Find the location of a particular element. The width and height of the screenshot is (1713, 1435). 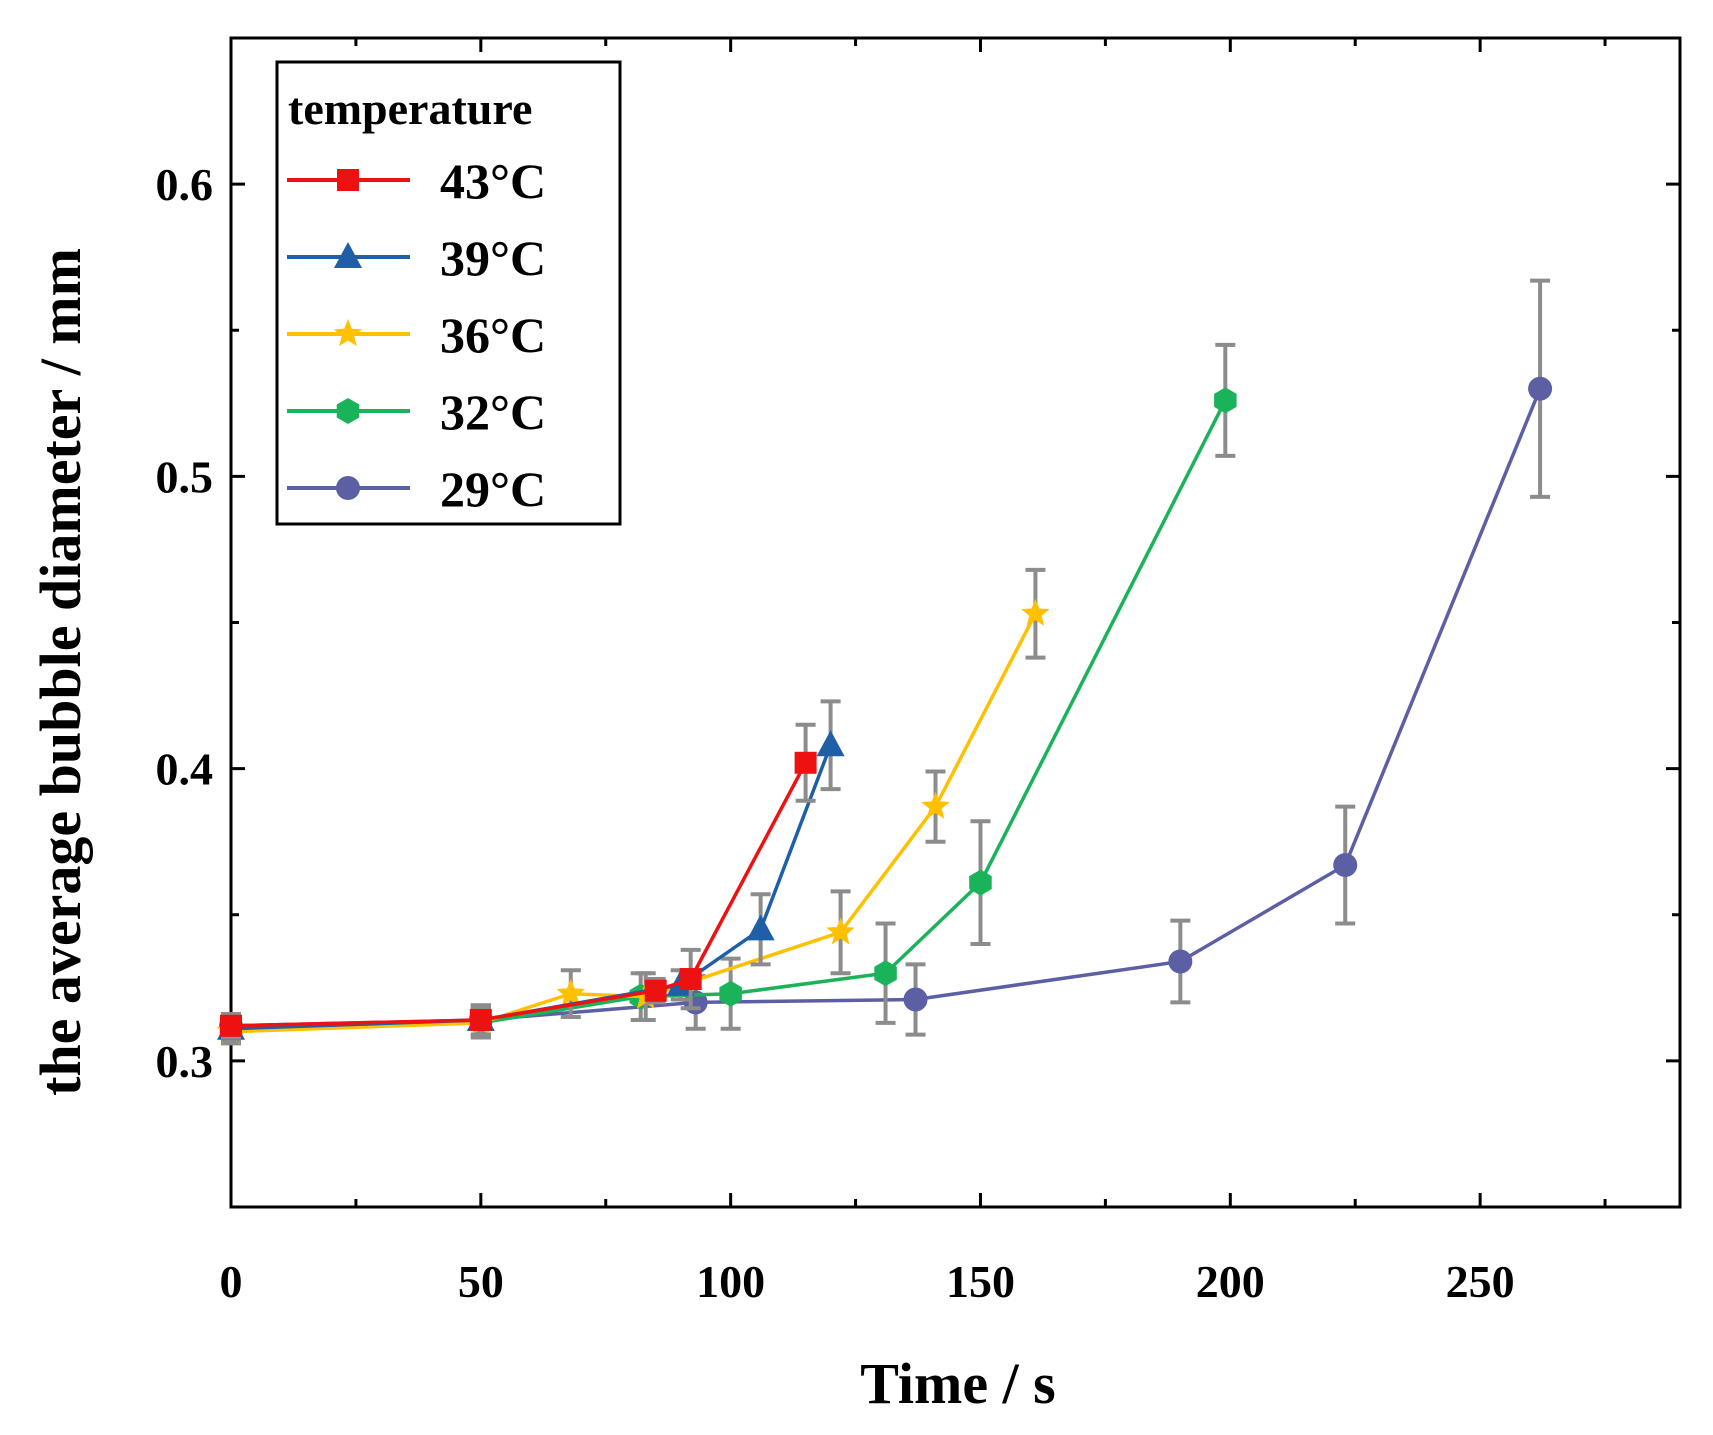

x-tick-label: 250 is located at coordinates (1480, 1281).